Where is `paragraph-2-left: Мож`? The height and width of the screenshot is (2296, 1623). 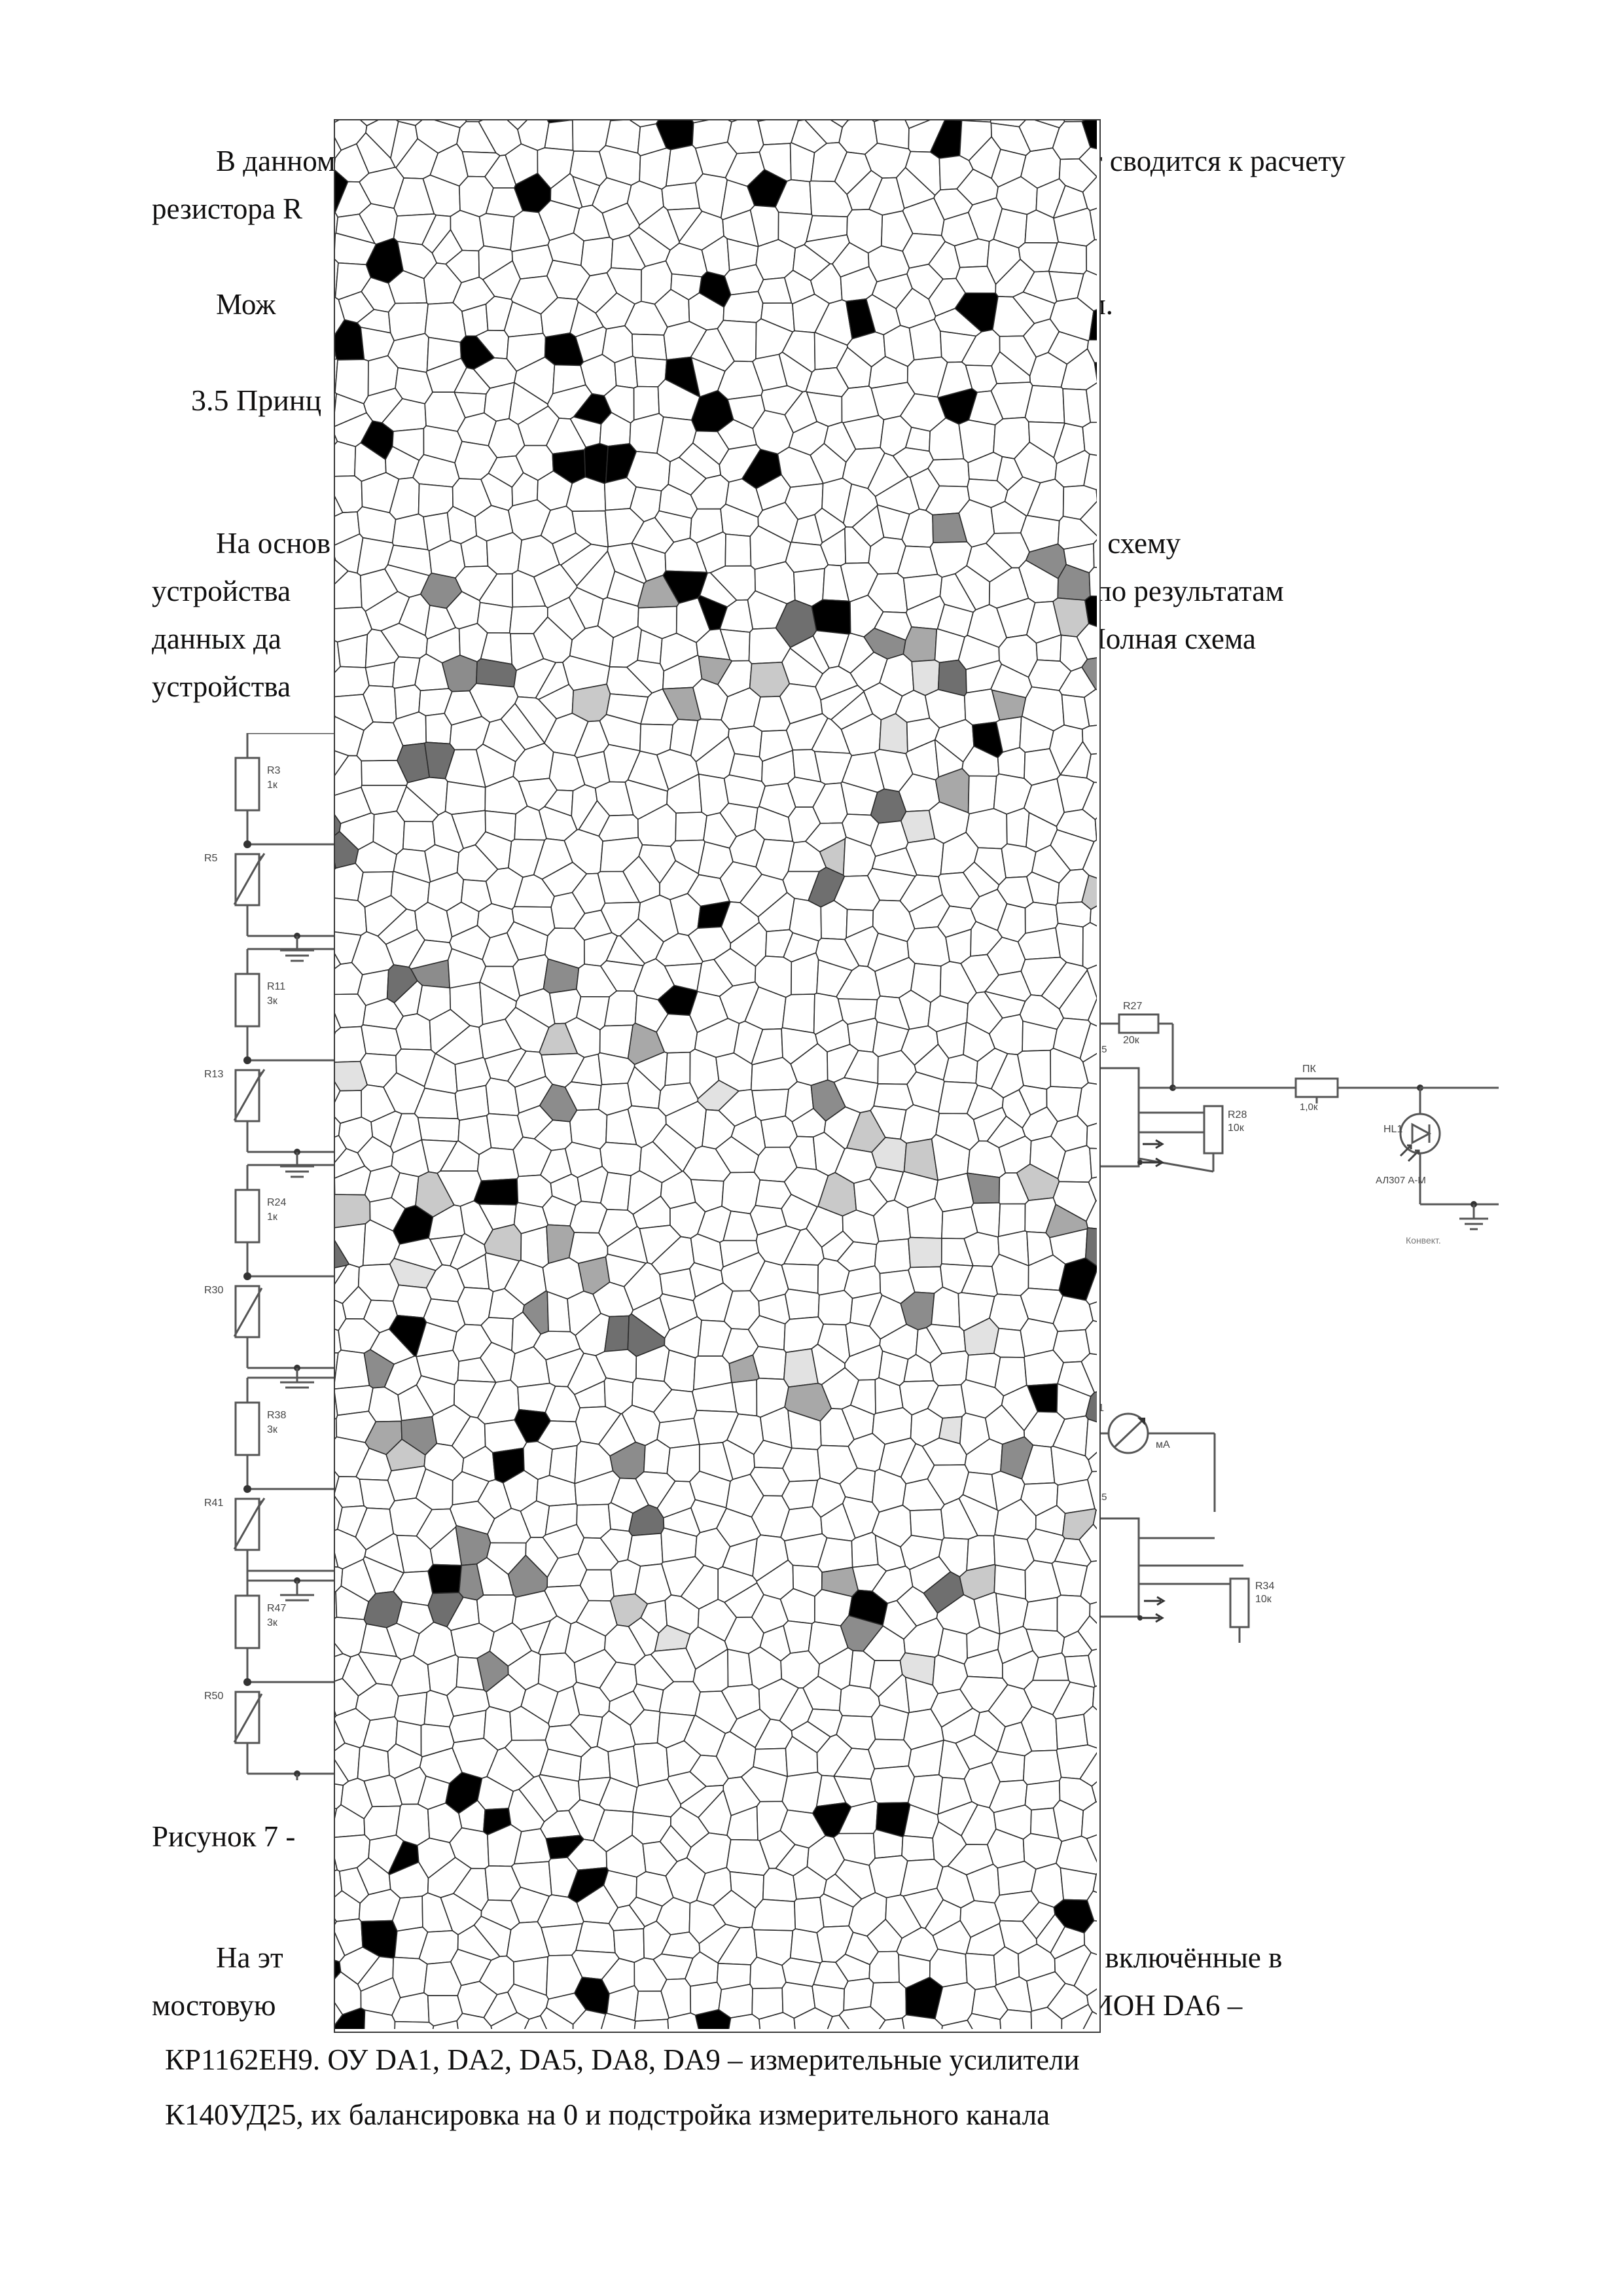 paragraph-2-left: Мож is located at coordinates (246, 304).